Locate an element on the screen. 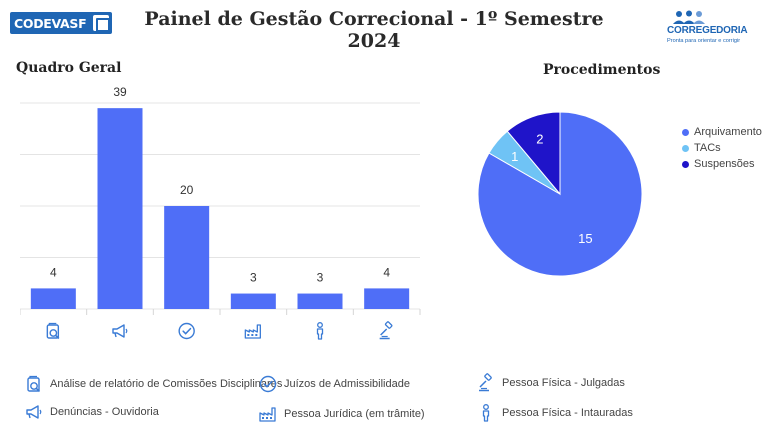 This screenshot has height=430, width=768. pie-legend-item: TACs is located at coordinates (722, 148).